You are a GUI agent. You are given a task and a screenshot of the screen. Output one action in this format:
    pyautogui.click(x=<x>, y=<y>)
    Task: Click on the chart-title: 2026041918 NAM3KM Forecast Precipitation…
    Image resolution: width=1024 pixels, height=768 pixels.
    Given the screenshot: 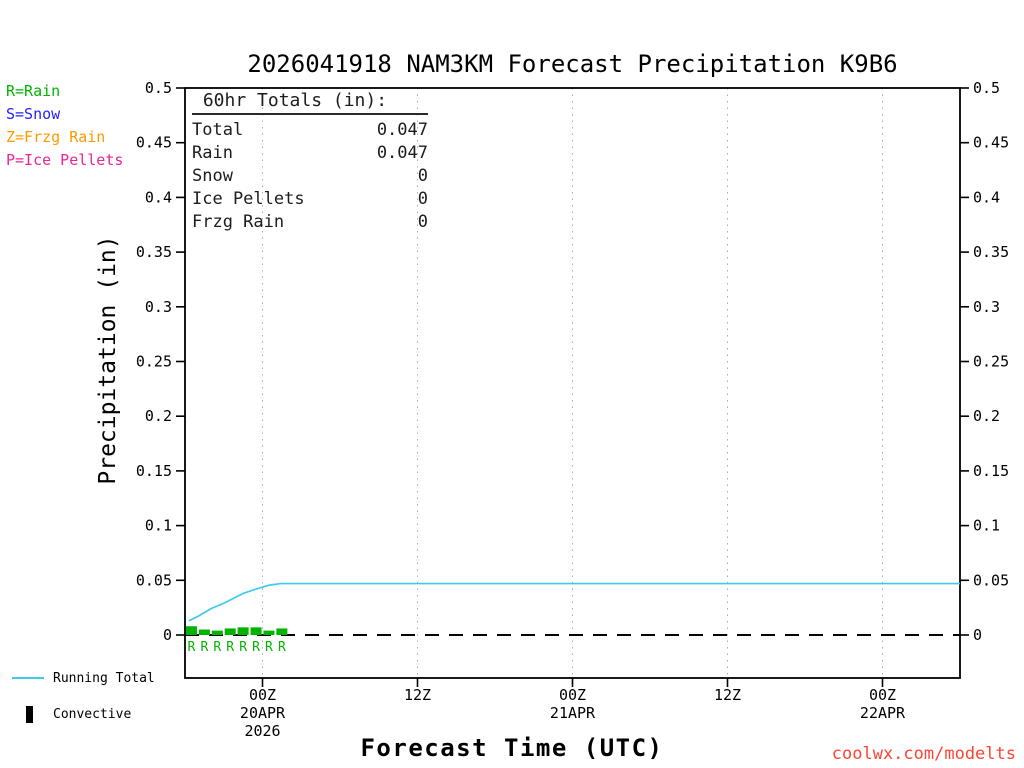 What is the action you would take?
    pyautogui.click(x=572, y=64)
    